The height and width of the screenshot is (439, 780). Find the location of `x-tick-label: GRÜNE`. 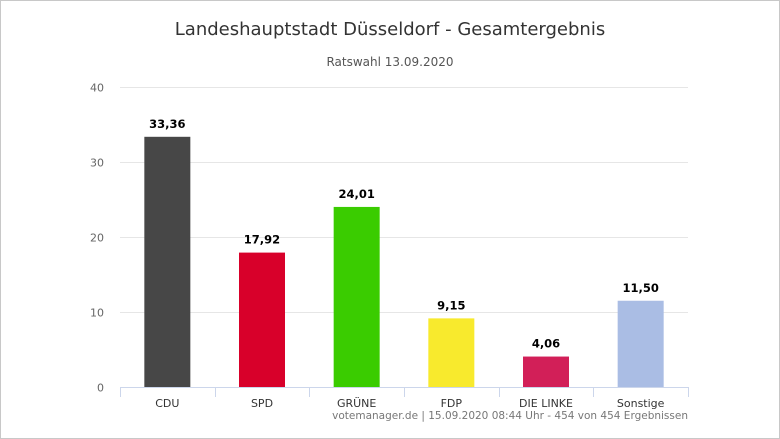

x-tick-label: GRÜNE is located at coordinates (356, 403).